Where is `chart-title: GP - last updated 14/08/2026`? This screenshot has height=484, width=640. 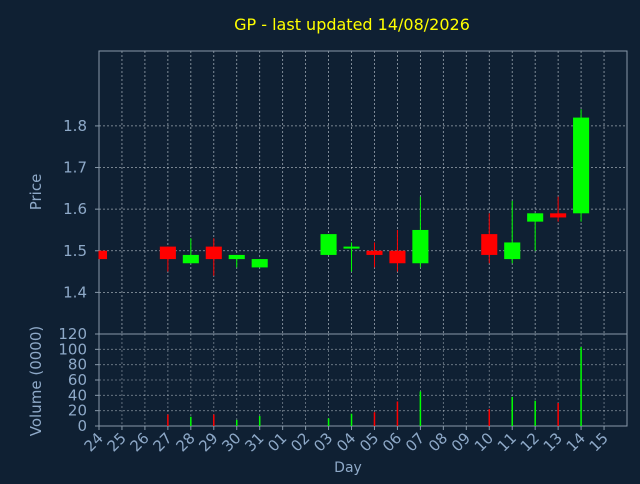 chart-title: GP - last updated 14/08/2026 is located at coordinates (352, 24).